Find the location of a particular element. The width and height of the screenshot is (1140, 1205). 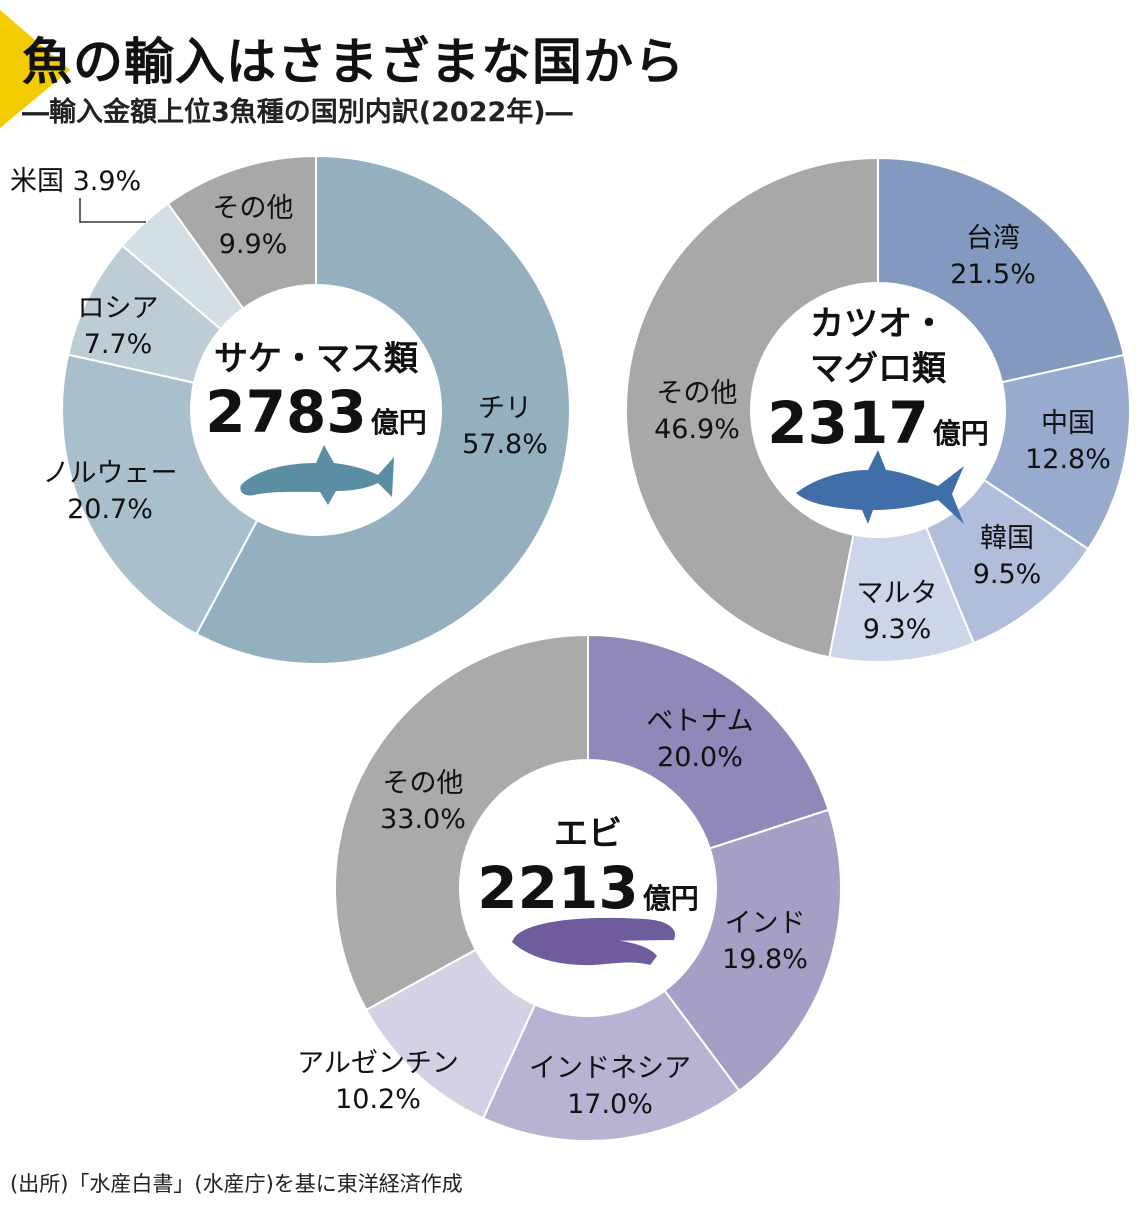

source-note: (出所)「水産白書」(水産庁)を基に東洋経済作成 is located at coordinates (236, 1184).